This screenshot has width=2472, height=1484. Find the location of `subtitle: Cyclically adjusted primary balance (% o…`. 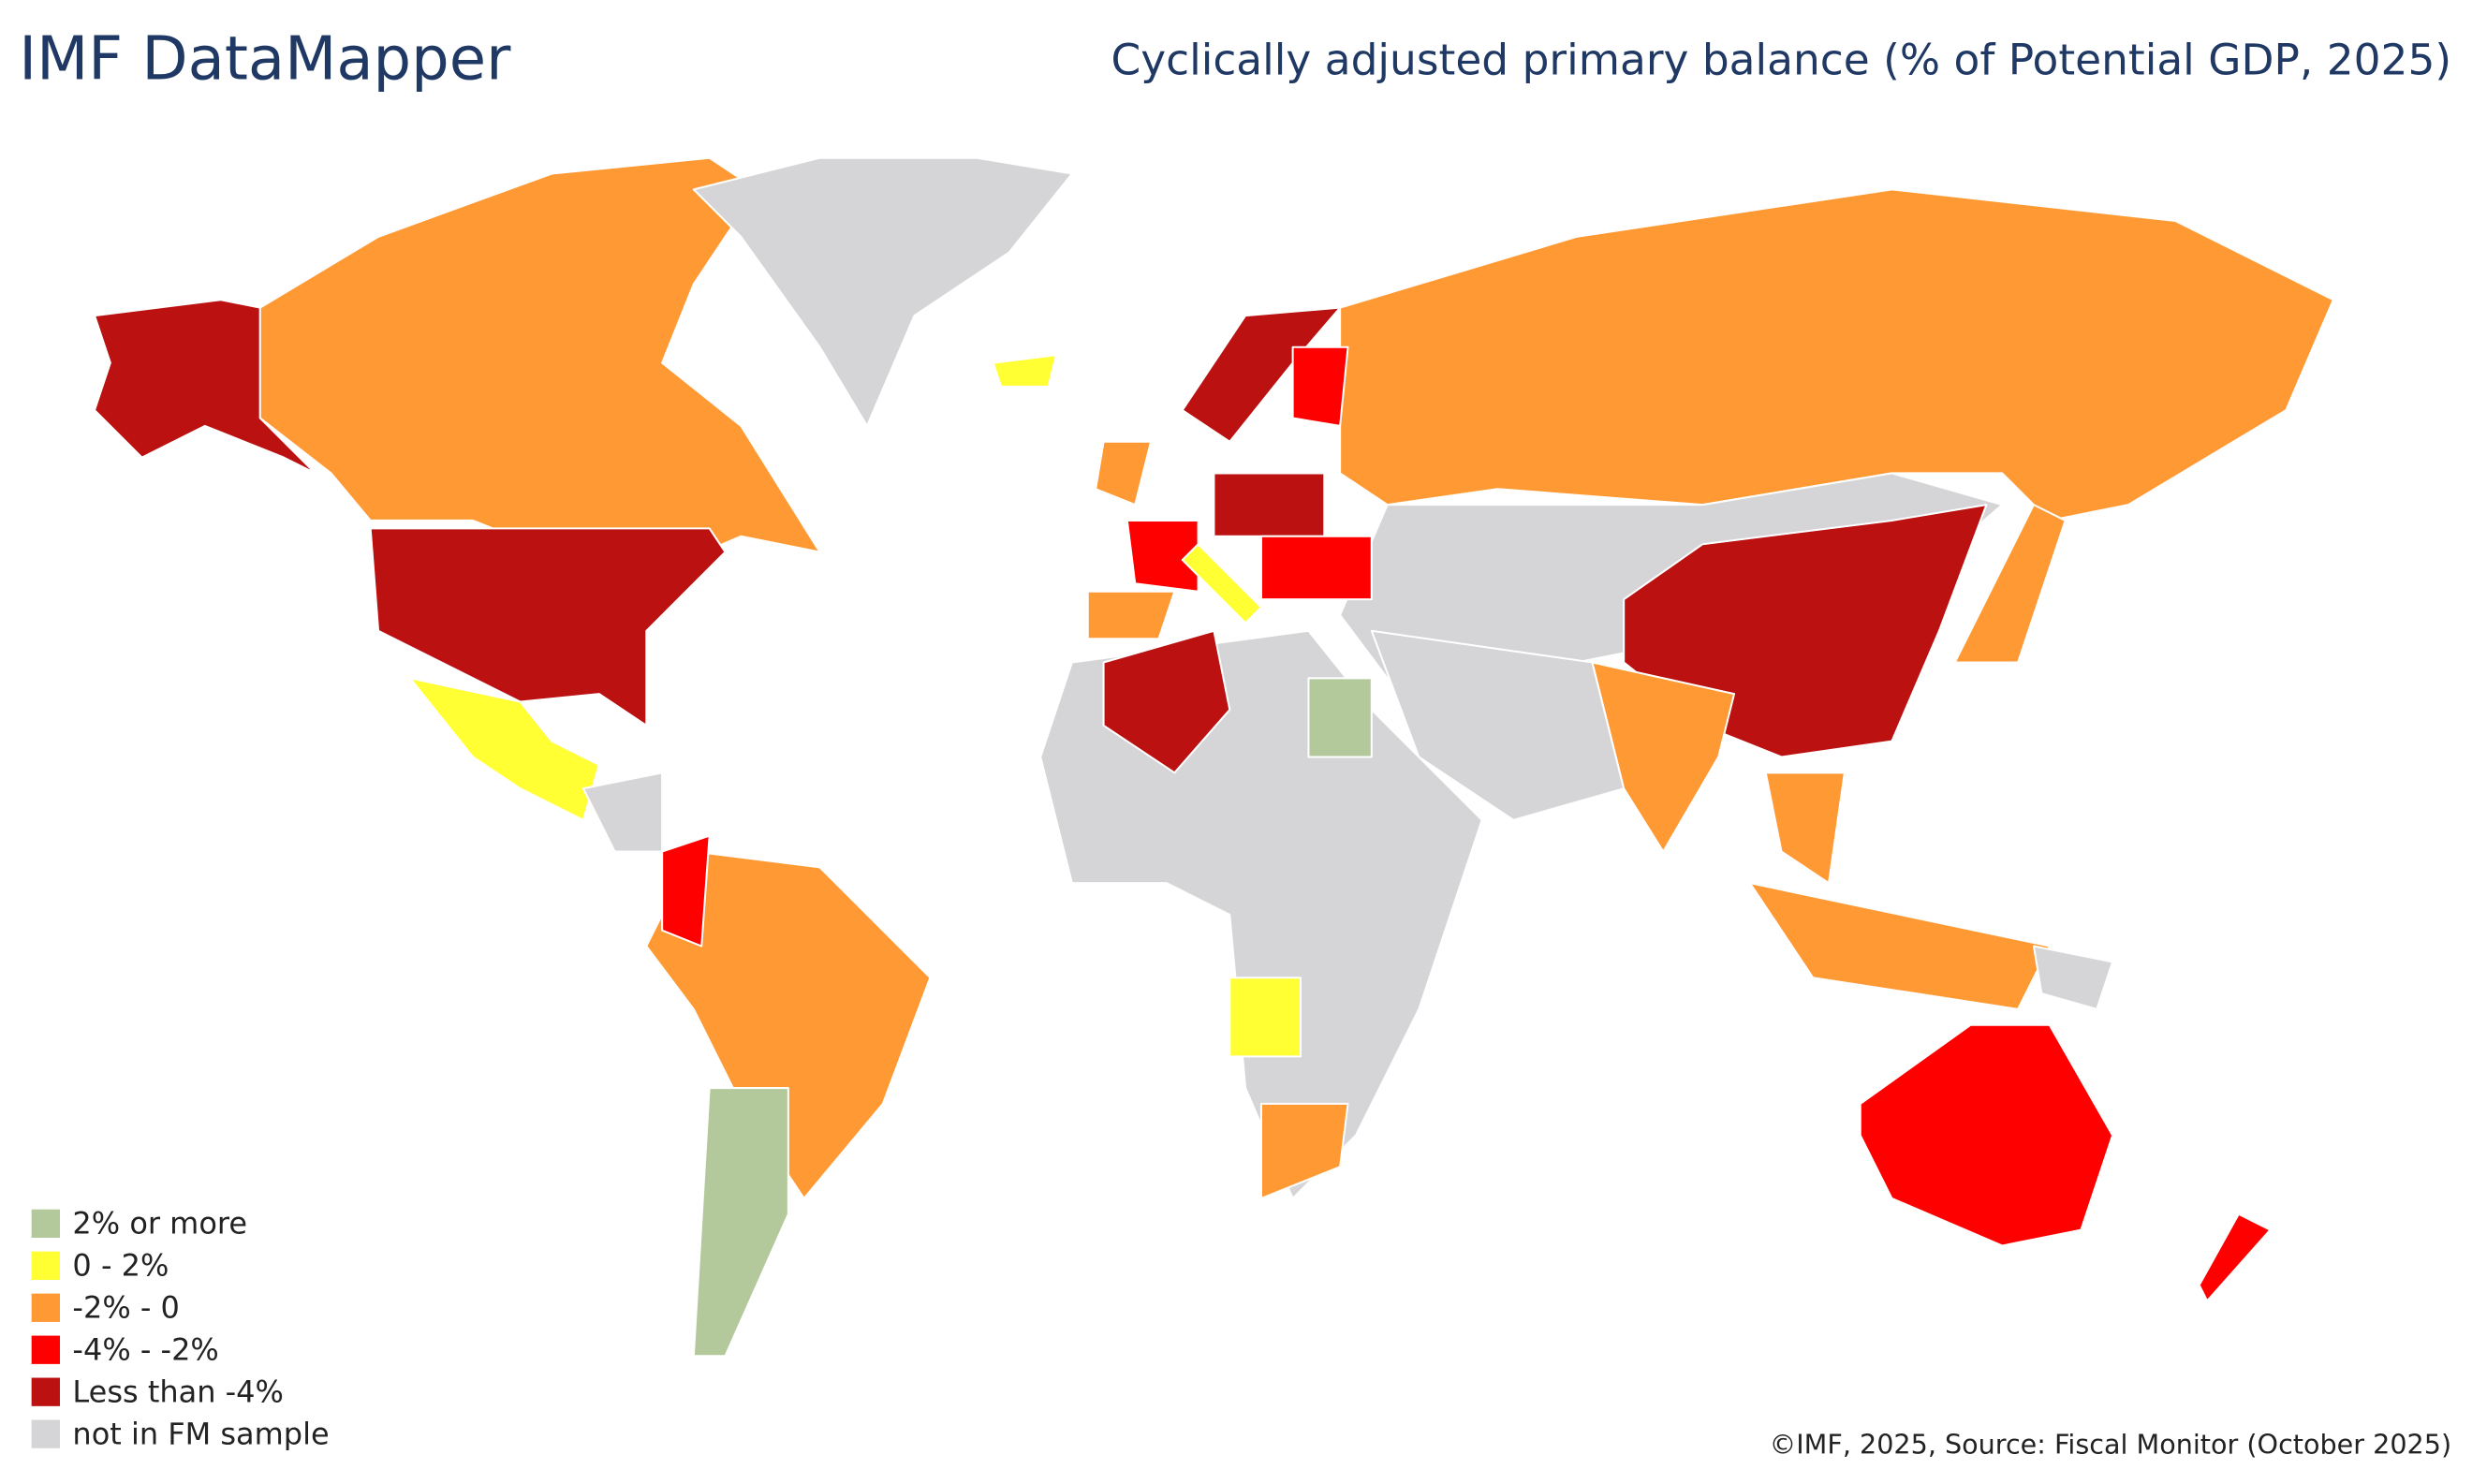

subtitle: Cyclically adjusted primary balance (% o… is located at coordinates (1781, 60).